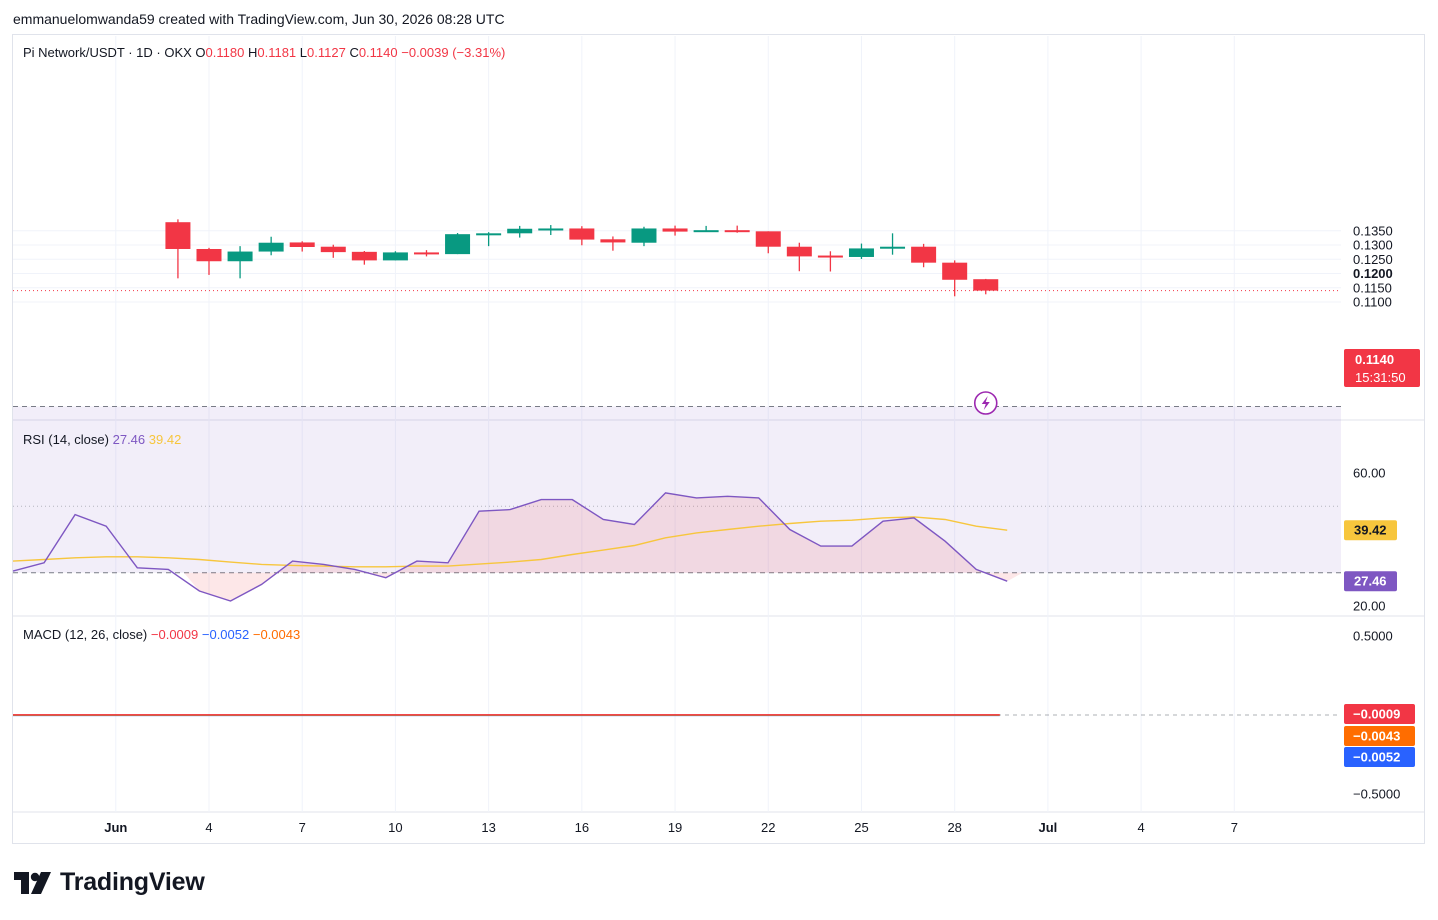 This screenshot has height=920, width=1438. I want to click on close-label: C, so click(354, 52).